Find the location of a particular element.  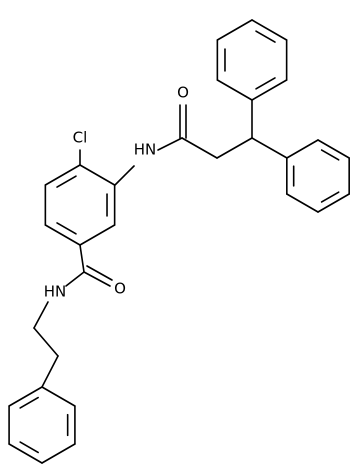

atom-label: Cl is located at coordinates (80, 138).